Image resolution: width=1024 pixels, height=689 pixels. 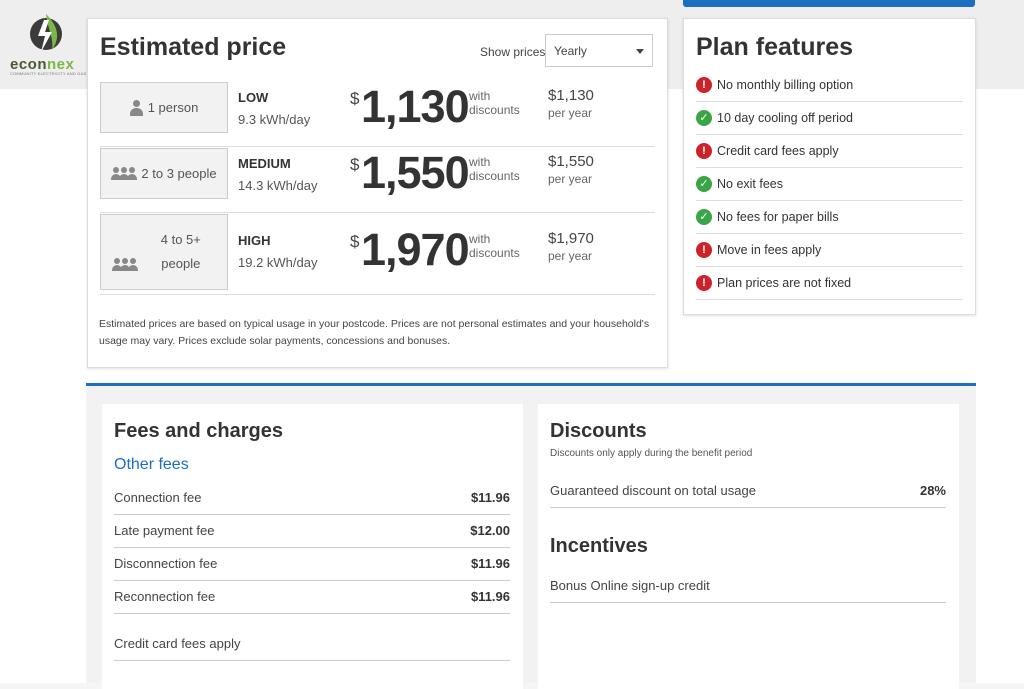 I want to click on household-4-5-people-button: 4 to 5+ people, so click(x=164, y=252).